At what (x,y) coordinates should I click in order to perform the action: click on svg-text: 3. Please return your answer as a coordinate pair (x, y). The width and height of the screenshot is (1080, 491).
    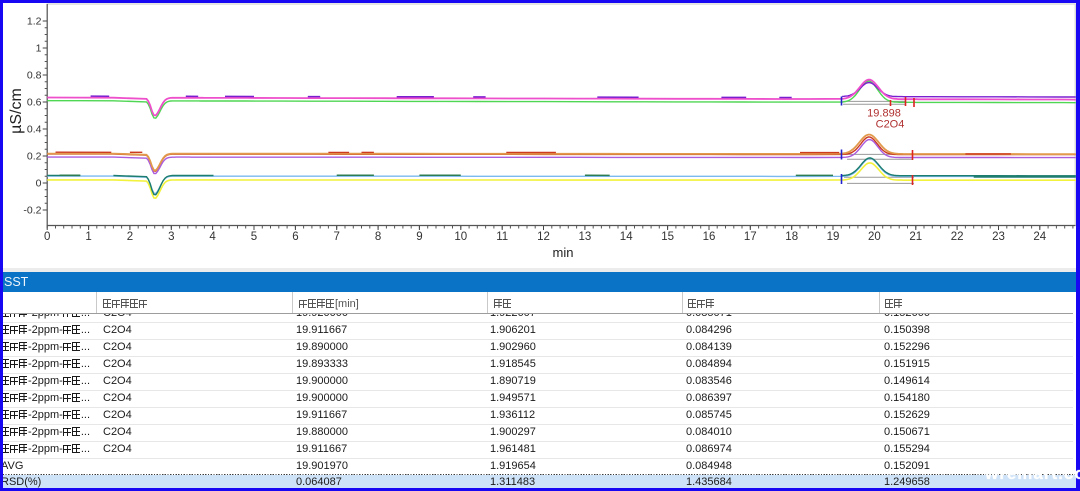
    Looking at the image, I should click on (171, 237).